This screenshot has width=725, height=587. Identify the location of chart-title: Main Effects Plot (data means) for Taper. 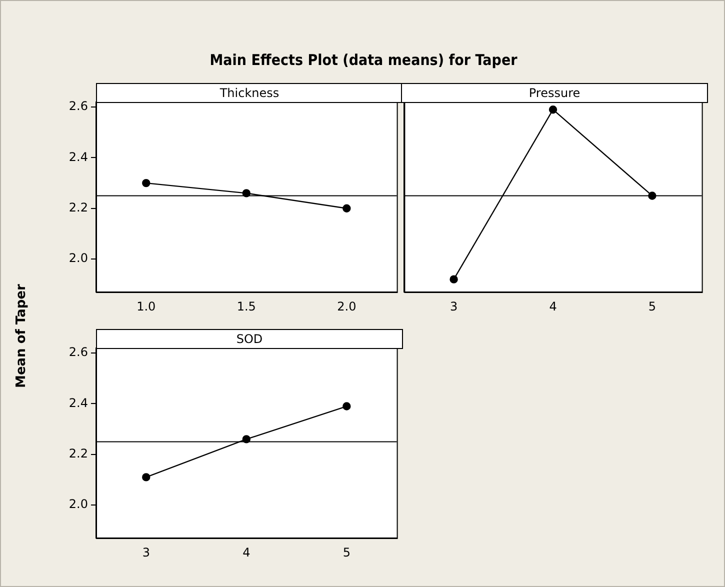
(363, 60).